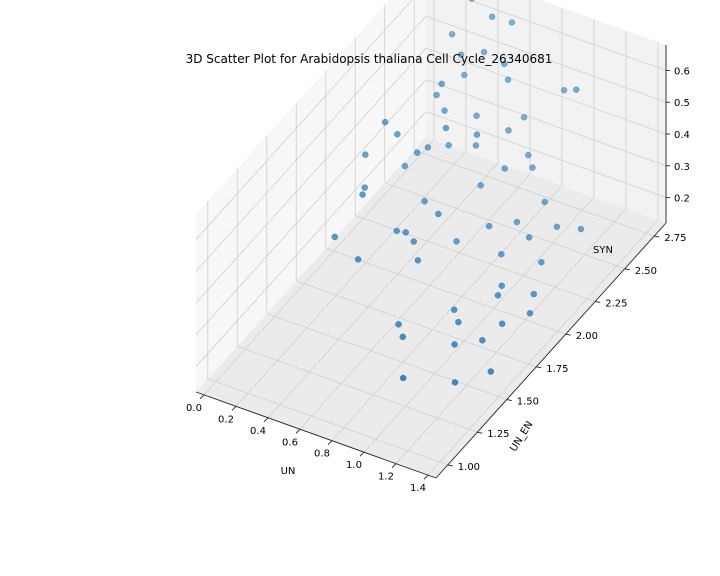 The image size is (720, 576). Describe the element at coordinates (682, 167) in the screenshot. I see `z-tick-label: 0.3` at that location.